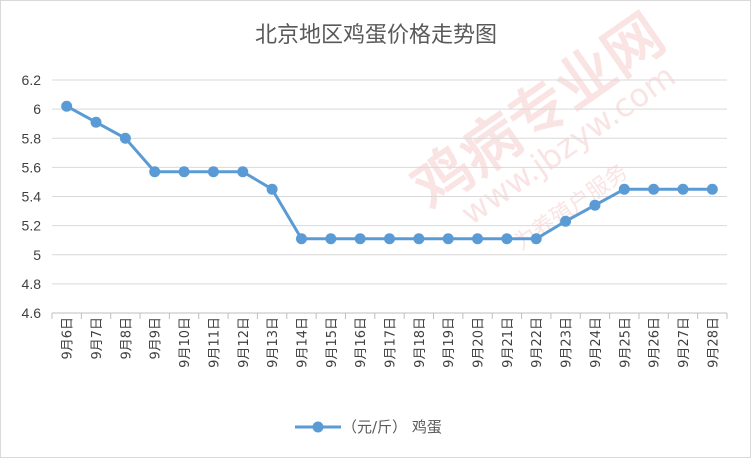 The width and height of the screenshot is (751, 458). I want to click on y-tick-label: 6, so click(37, 109).